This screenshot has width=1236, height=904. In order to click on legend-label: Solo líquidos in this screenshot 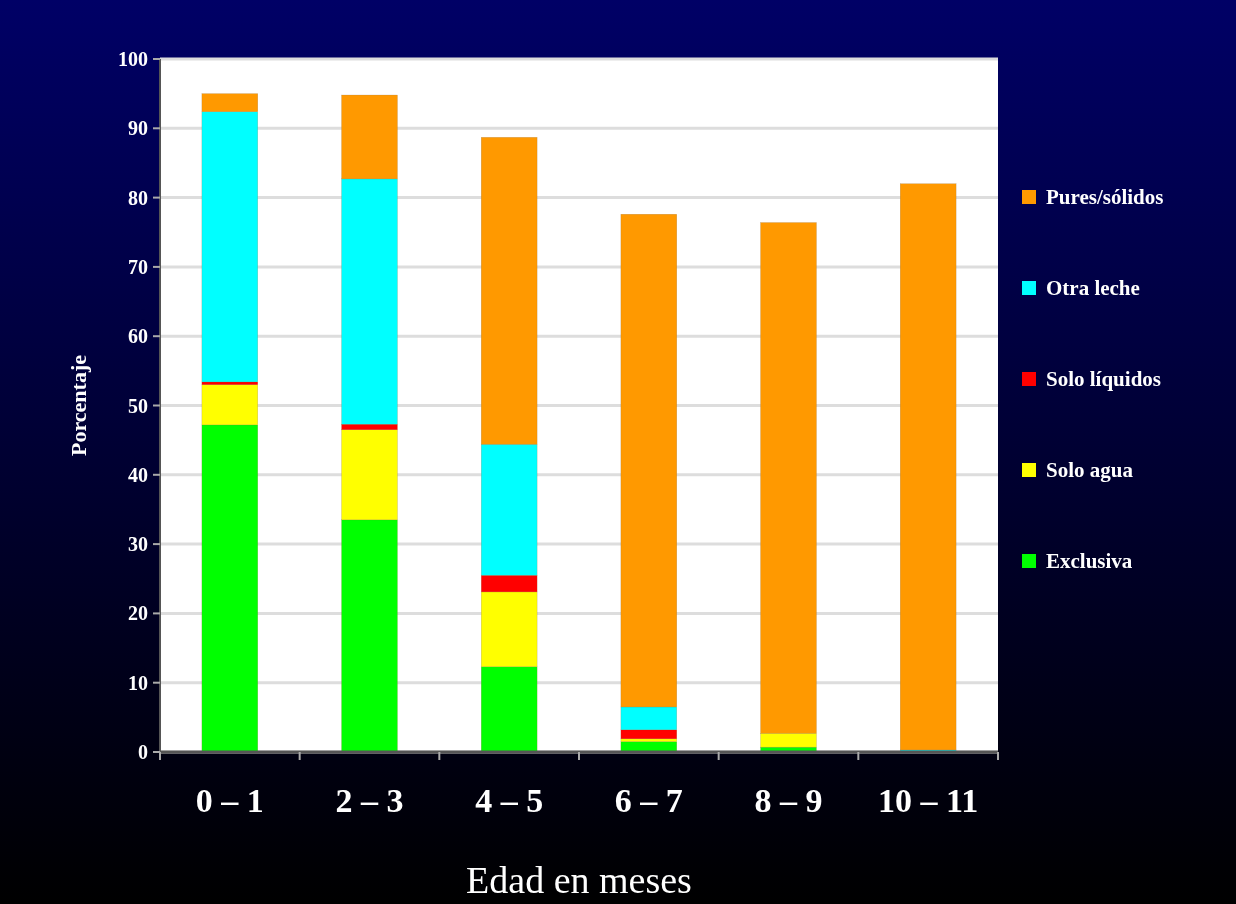, I will do `click(1103, 379)`.